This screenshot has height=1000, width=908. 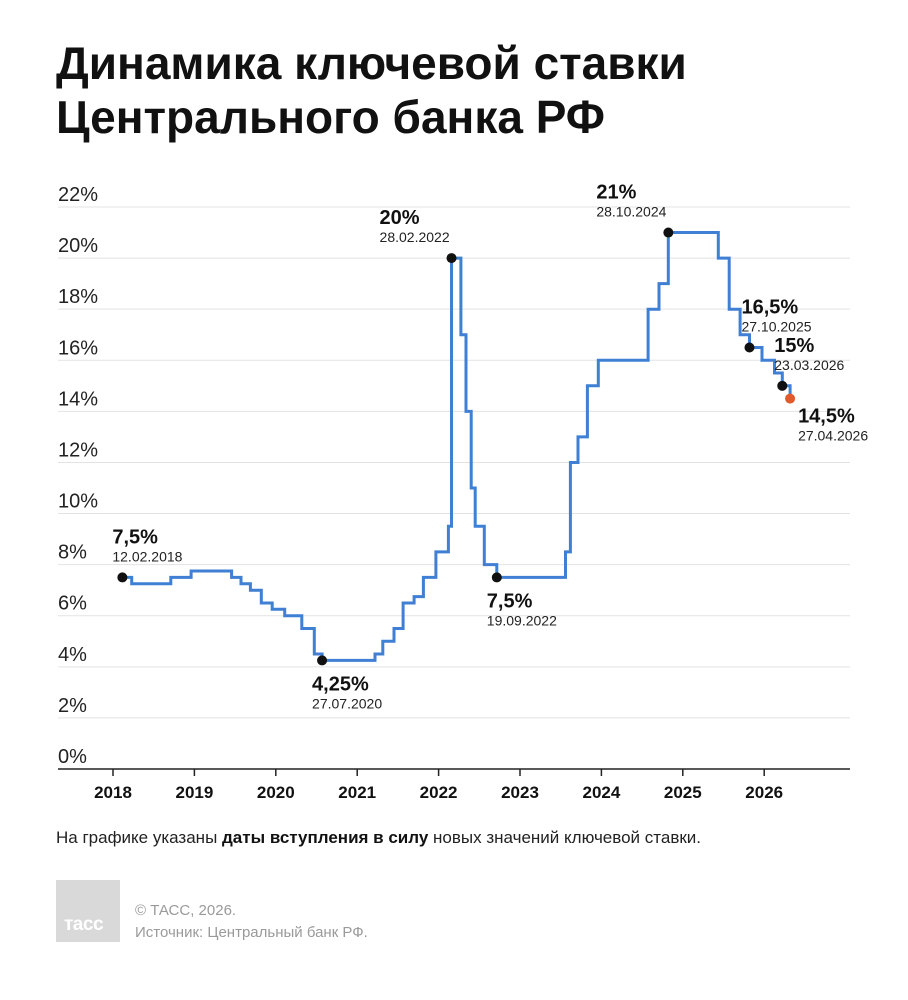 What do you see at coordinates (78, 399) in the screenshot?
I see `y-tick-label-7: 14%` at bounding box center [78, 399].